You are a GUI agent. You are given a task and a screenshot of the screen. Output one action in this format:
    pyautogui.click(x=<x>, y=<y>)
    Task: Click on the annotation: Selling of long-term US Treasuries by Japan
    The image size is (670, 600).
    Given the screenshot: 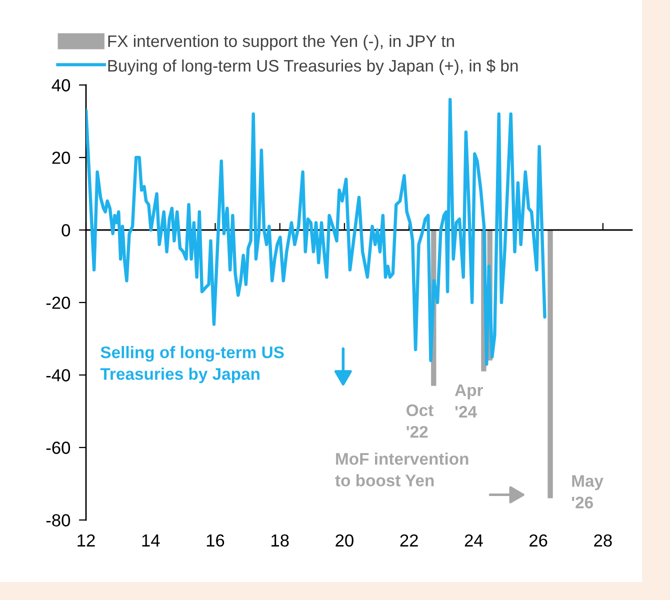 What is the action you would take?
    pyautogui.click(x=192, y=365)
    